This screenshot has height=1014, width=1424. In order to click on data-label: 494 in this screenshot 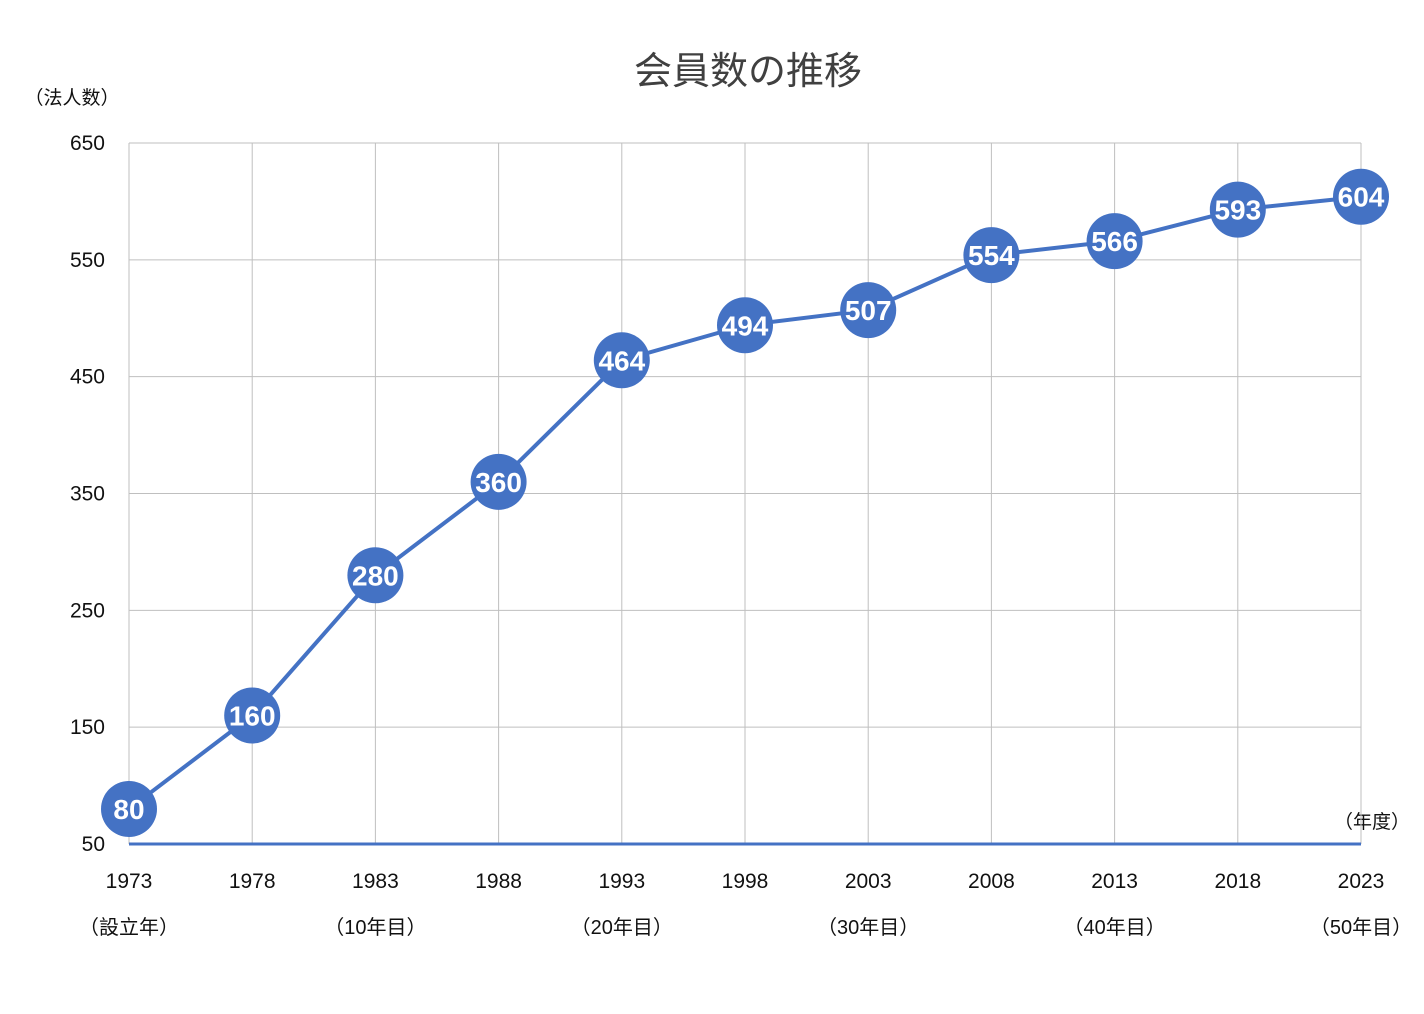, I will do `click(745, 325)`.